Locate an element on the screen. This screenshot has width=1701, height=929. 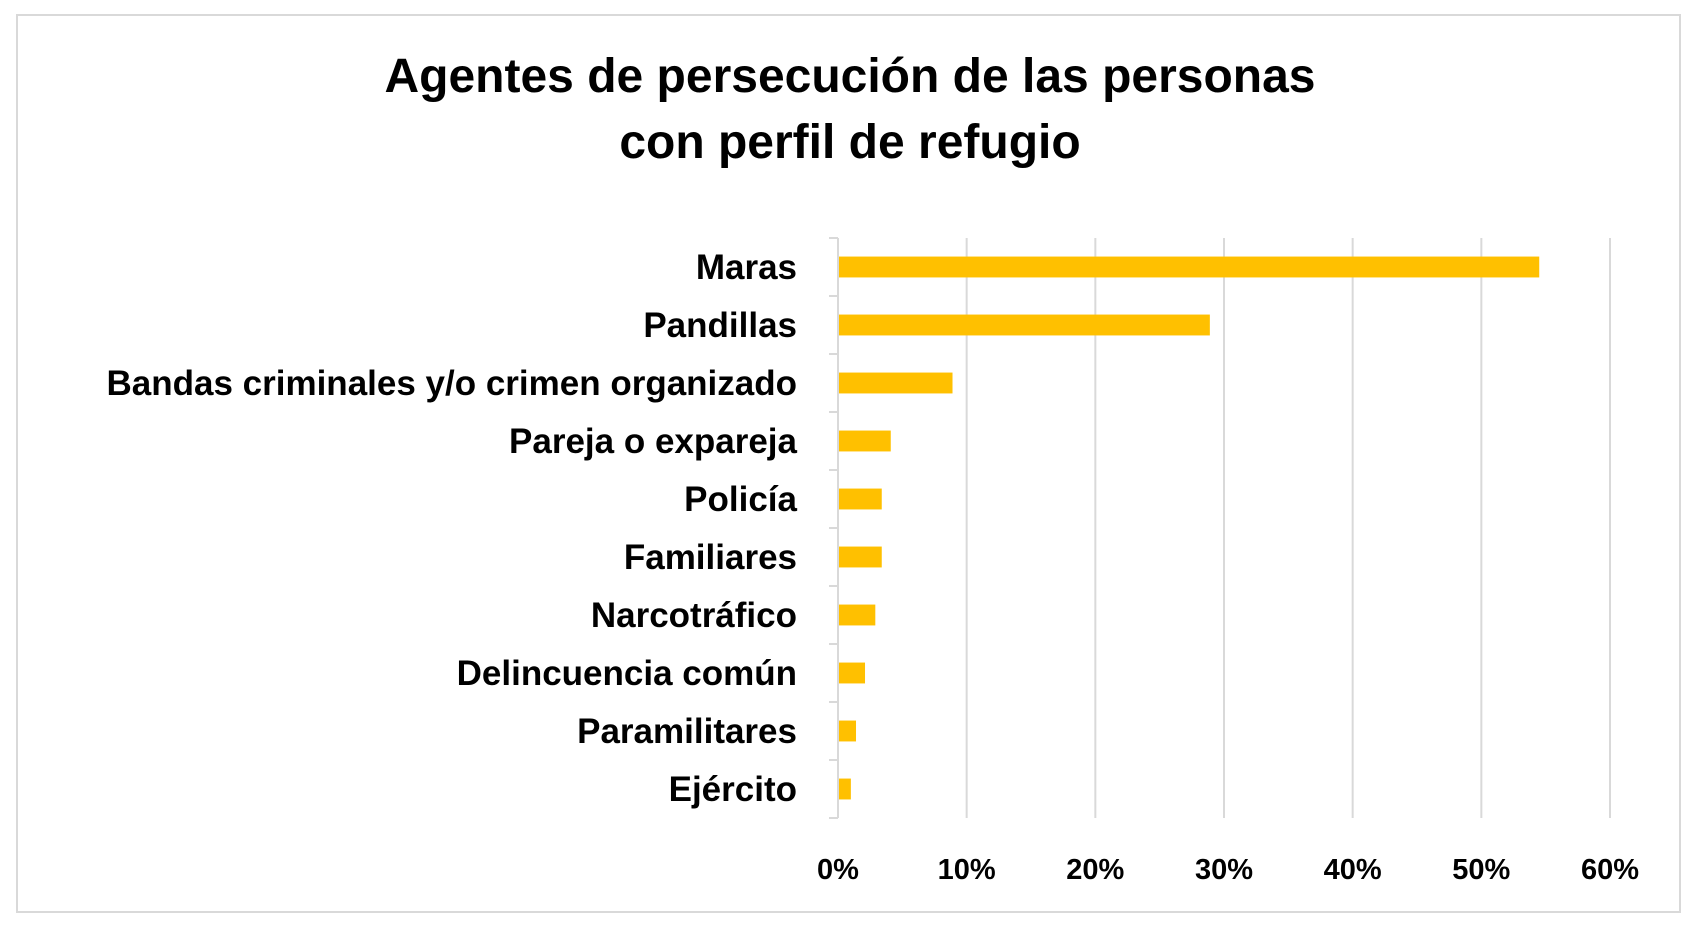
category-label: Paramilitares is located at coordinates (687, 731).